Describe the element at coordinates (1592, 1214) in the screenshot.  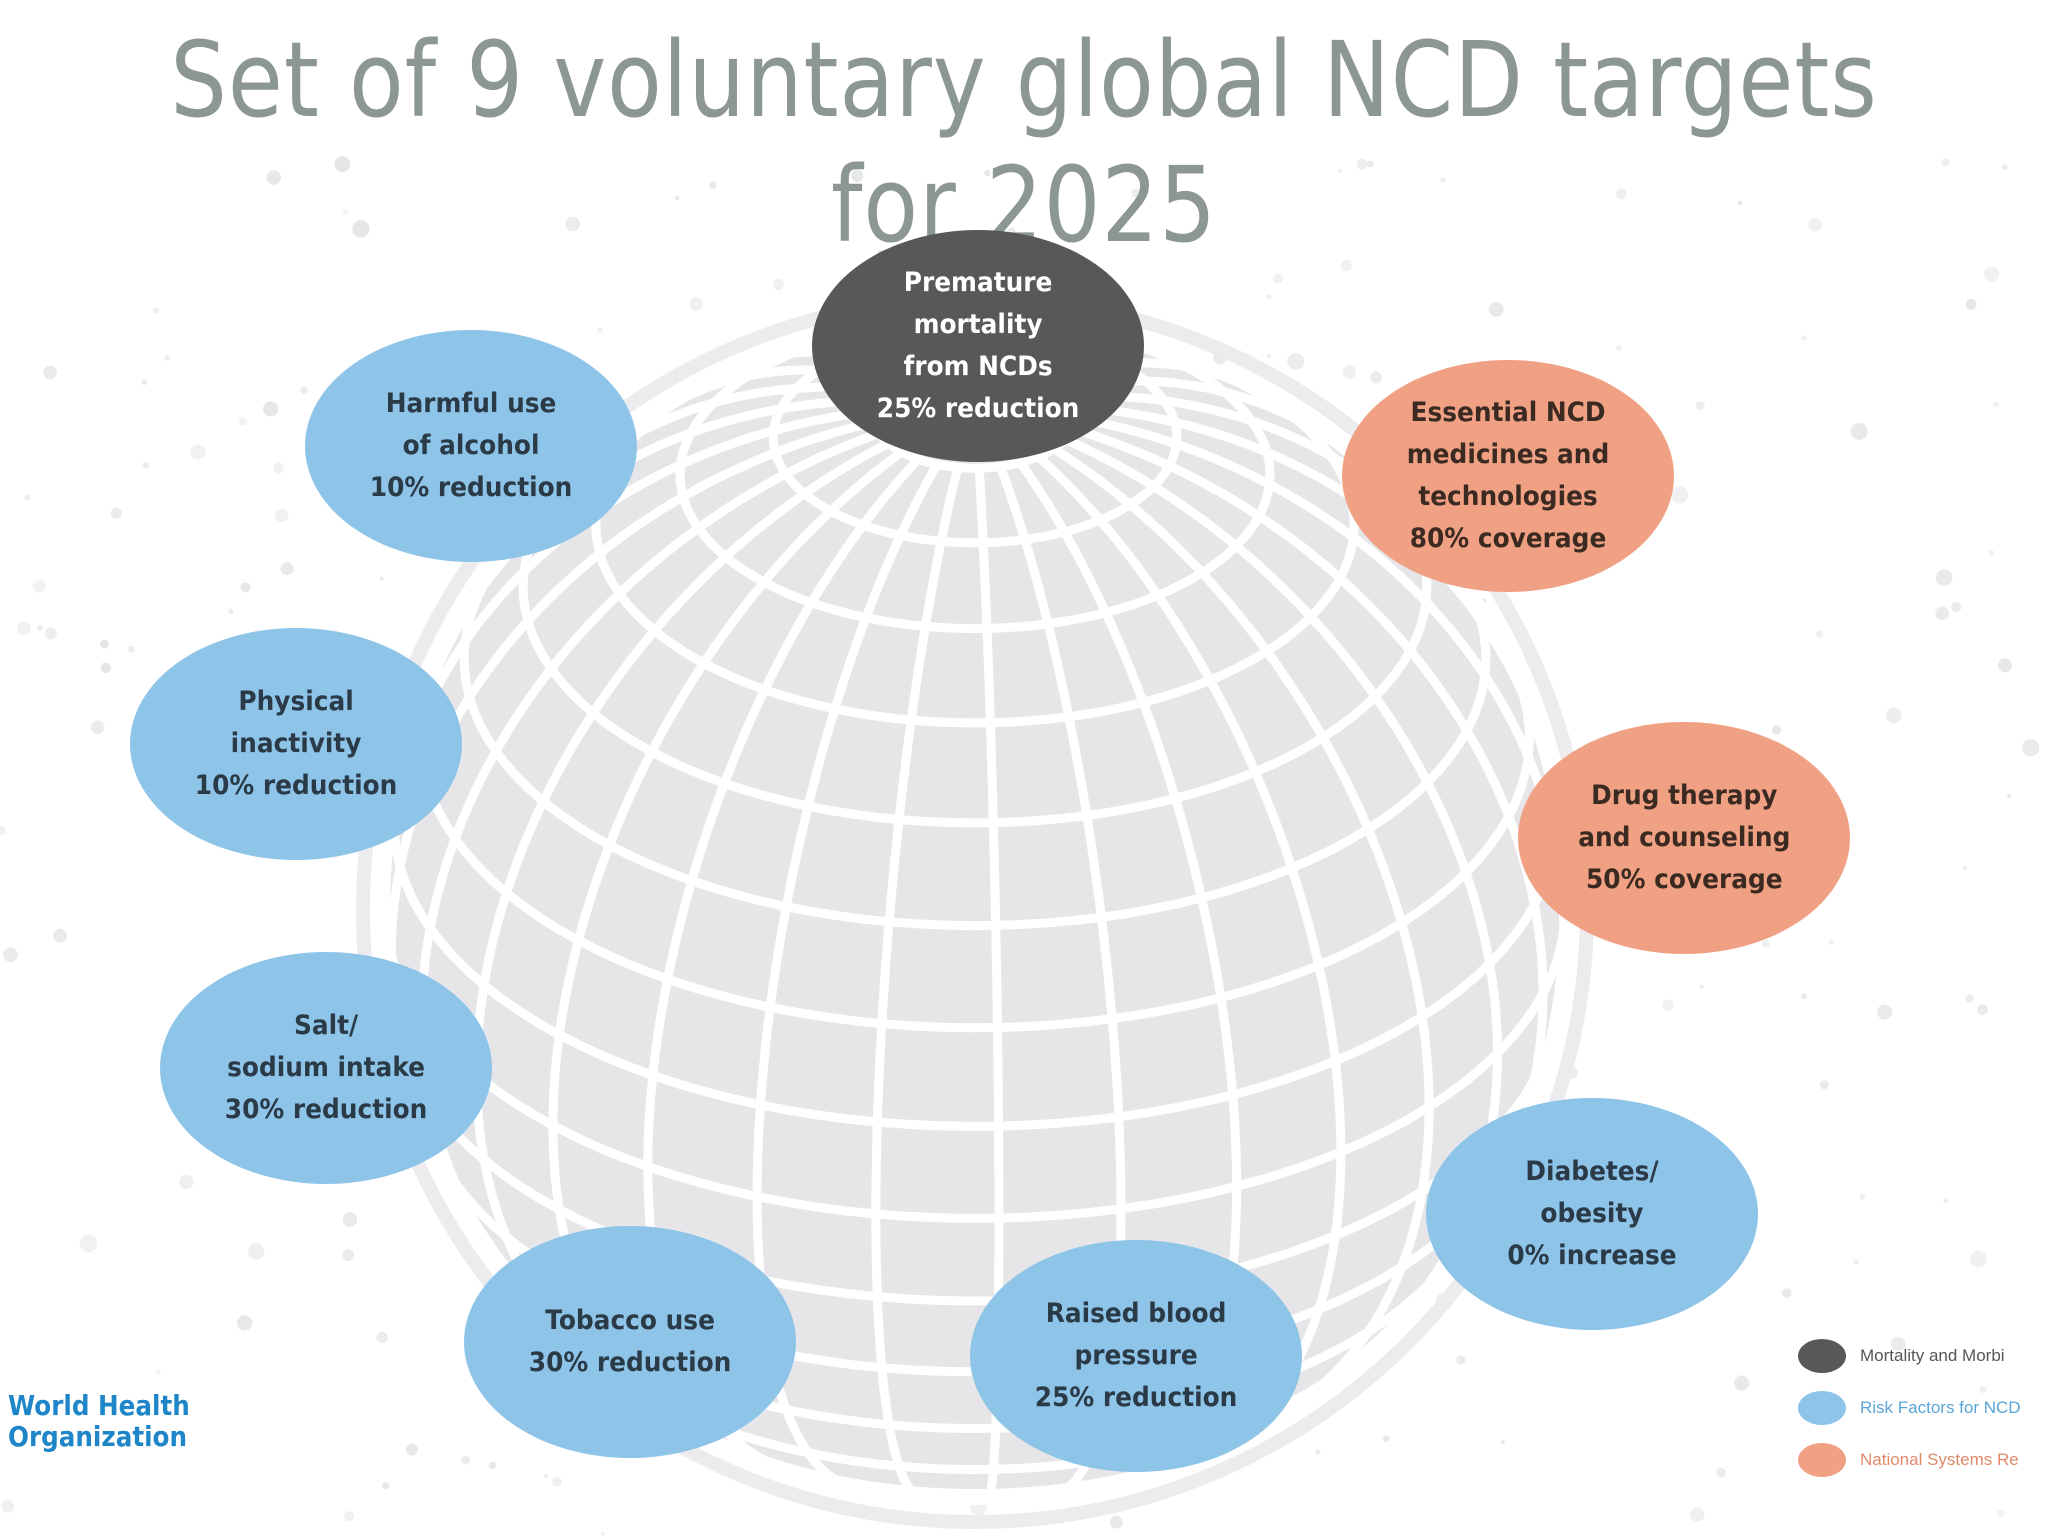
I see `target-diabetes: Diabetes/ obesity 0% increase` at that location.